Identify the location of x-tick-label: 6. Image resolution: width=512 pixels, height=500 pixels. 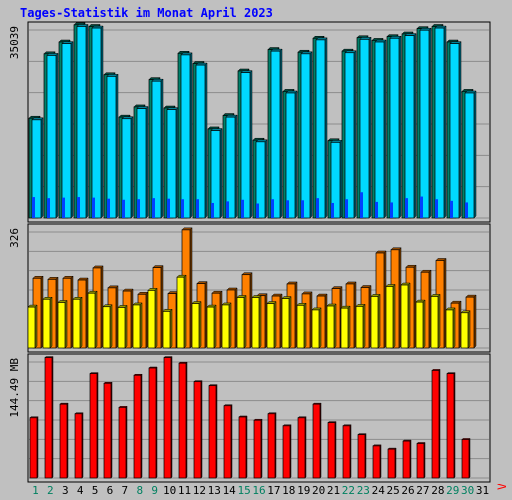
(110, 490).